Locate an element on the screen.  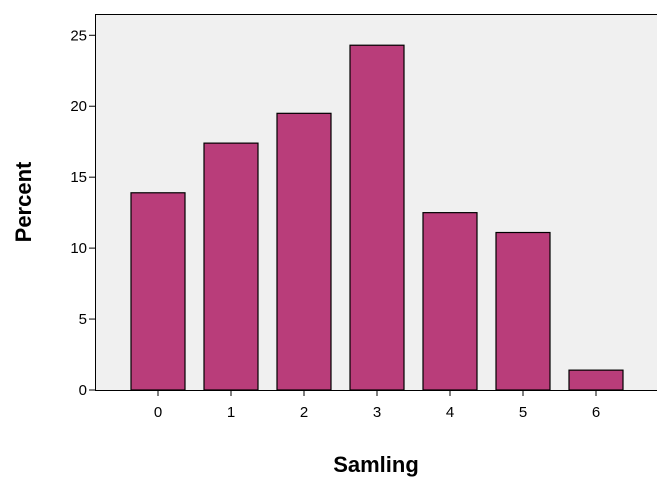
x-axis: 0 1 2 3 4 5 6 is located at coordinates (376, 405).